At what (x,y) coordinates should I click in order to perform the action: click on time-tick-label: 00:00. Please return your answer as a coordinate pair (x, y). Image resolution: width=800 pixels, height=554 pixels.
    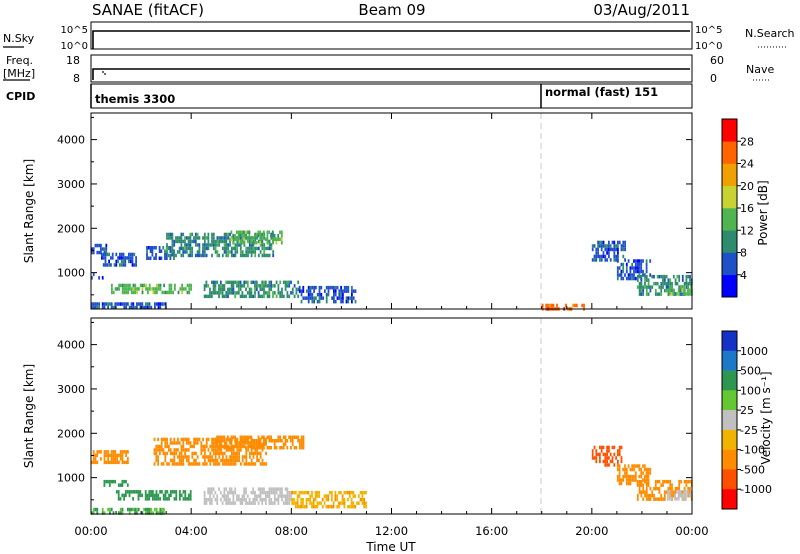
    Looking at the image, I should click on (691, 531).